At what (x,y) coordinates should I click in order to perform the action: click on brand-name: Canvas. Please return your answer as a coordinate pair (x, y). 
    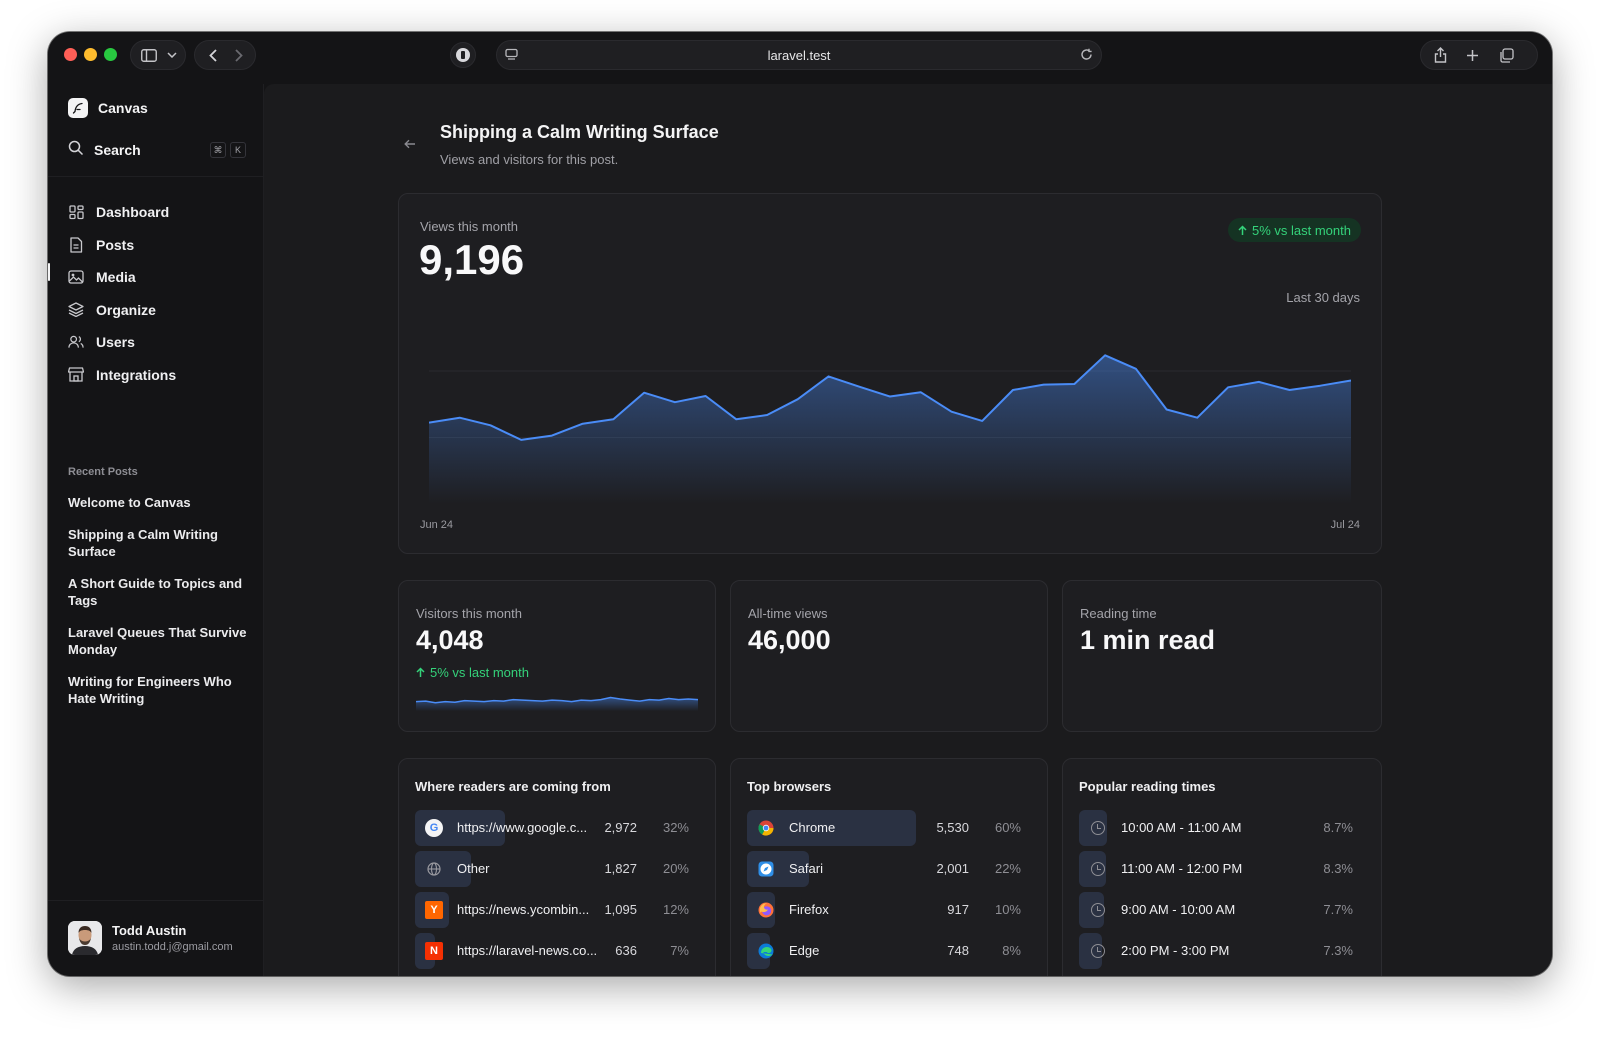
    Looking at the image, I should click on (123, 108).